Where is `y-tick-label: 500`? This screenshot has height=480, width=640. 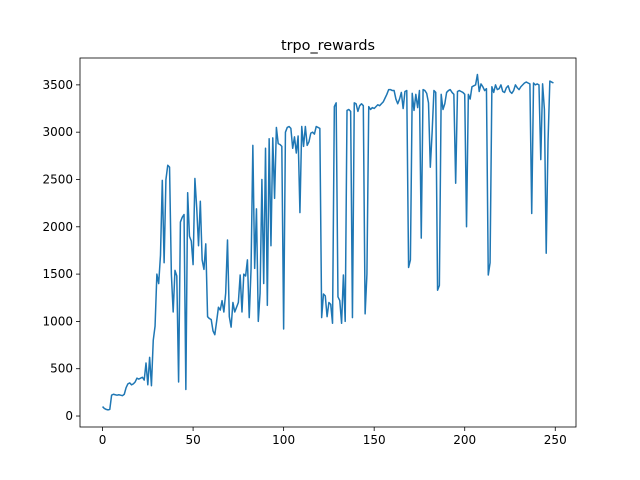
y-tick-label: 500 is located at coordinates (61, 369).